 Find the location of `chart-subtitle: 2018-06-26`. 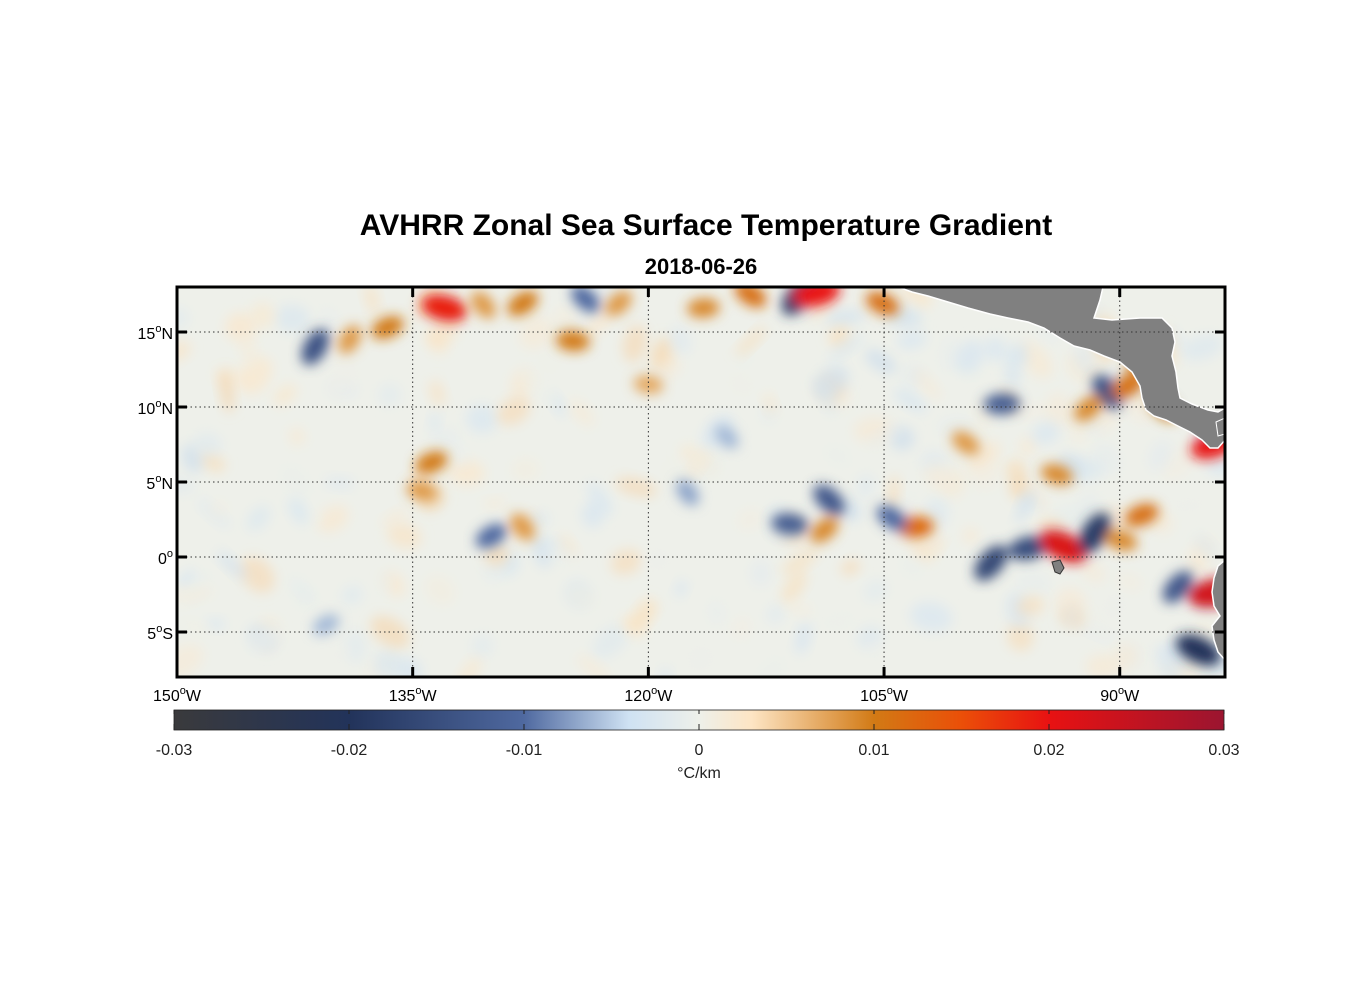

chart-subtitle: 2018-06-26 is located at coordinates (701, 266).